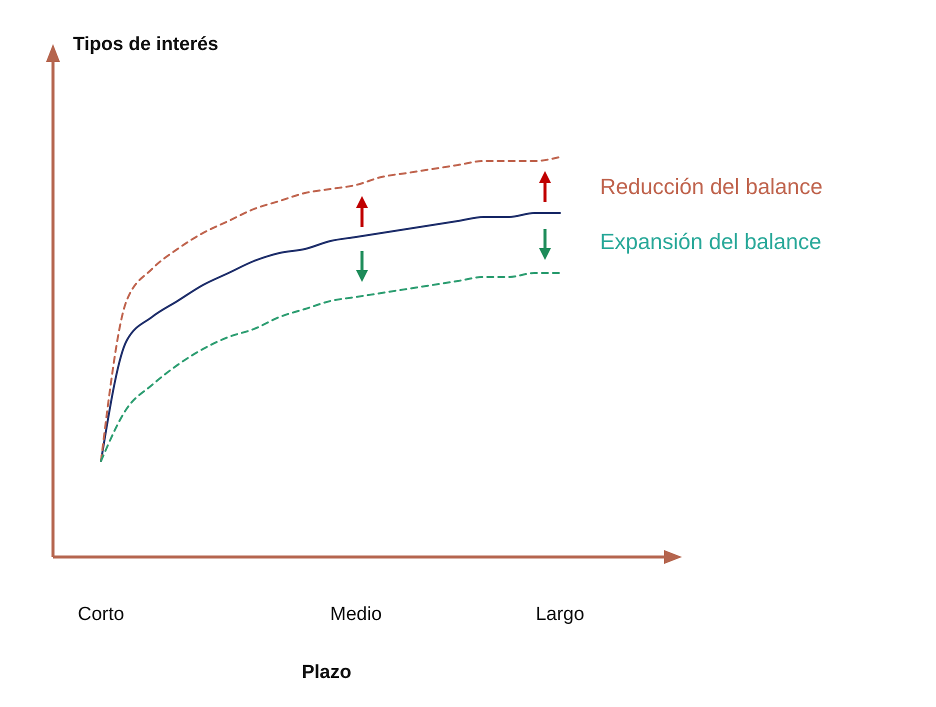 This screenshot has width=936, height=707. Describe the element at coordinates (711, 186) in the screenshot. I see `series-label: Reducción del balance` at that location.